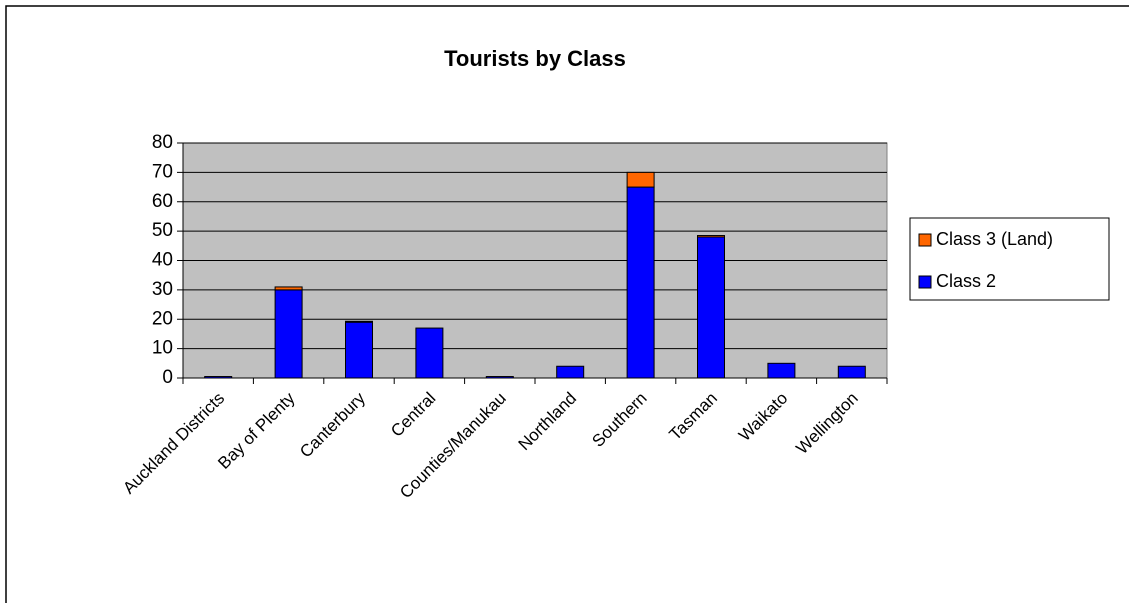  Describe the element at coordinates (162, 318) in the screenshot. I see `y-tick-label: 20` at that location.